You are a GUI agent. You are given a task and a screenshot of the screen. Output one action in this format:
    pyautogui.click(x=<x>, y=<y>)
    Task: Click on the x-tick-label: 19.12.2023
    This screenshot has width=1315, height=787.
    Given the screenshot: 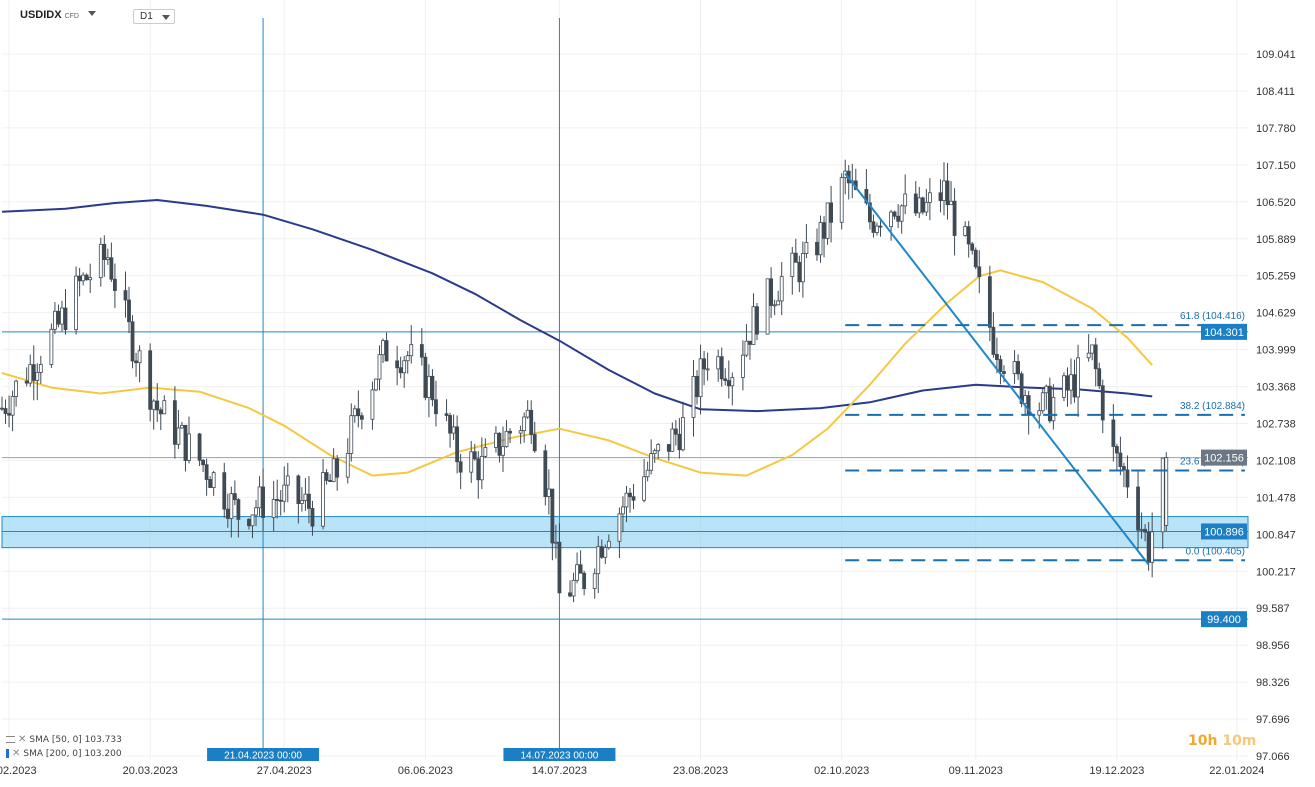 What is the action you would take?
    pyautogui.click(x=1116, y=771)
    